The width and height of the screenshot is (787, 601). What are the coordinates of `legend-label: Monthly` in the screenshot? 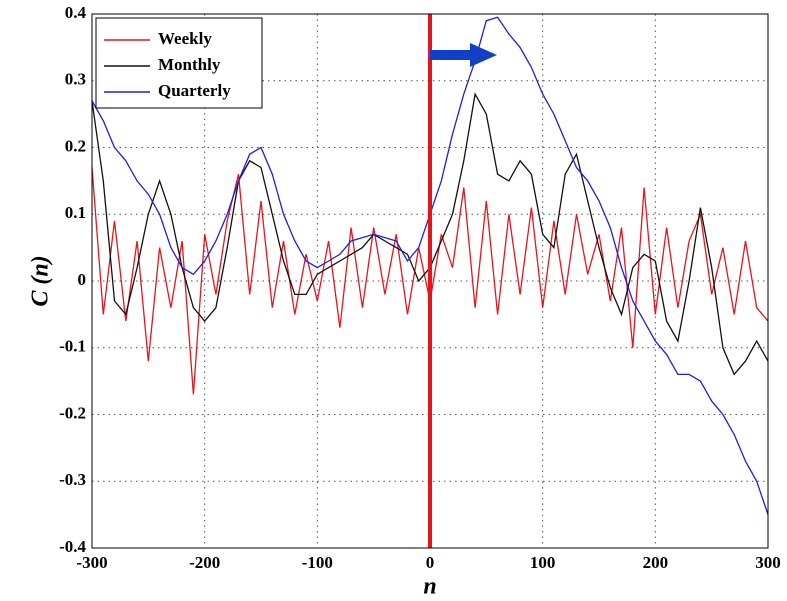 It's located at (189, 64).